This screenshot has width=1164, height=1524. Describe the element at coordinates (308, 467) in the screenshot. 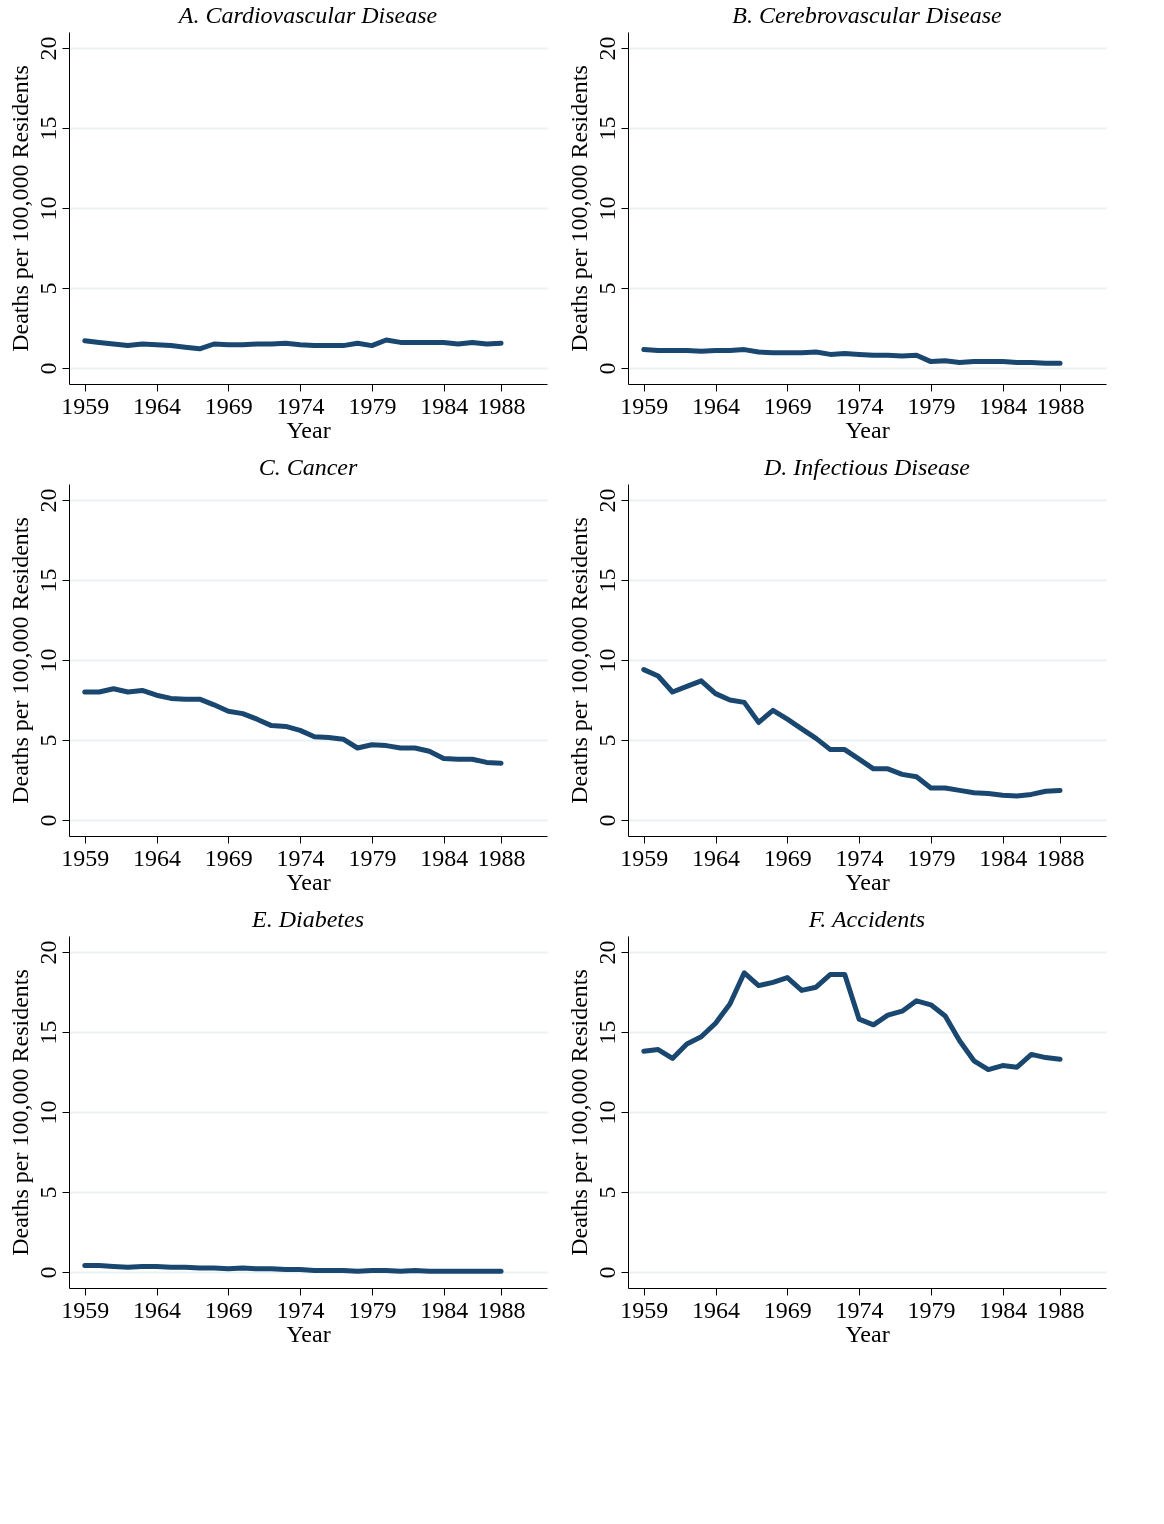

I see `chart-title: C. Cancer` at that location.